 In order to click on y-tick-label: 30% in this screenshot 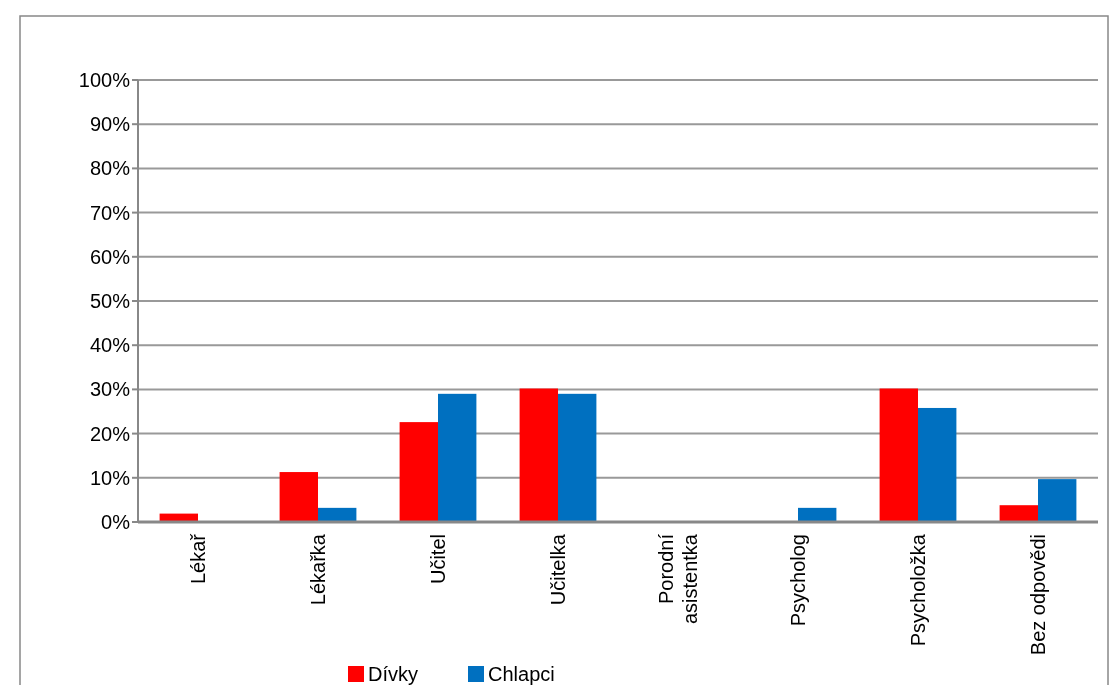, I will do `click(110, 389)`.